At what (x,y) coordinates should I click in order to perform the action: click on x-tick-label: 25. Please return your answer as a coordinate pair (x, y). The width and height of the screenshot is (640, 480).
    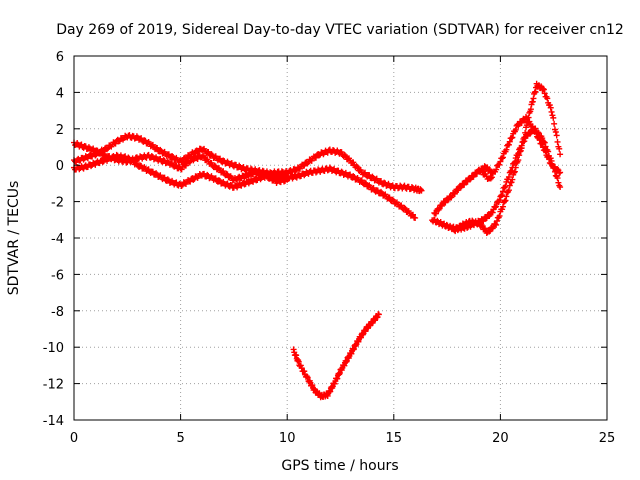
    Looking at the image, I should click on (607, 438).